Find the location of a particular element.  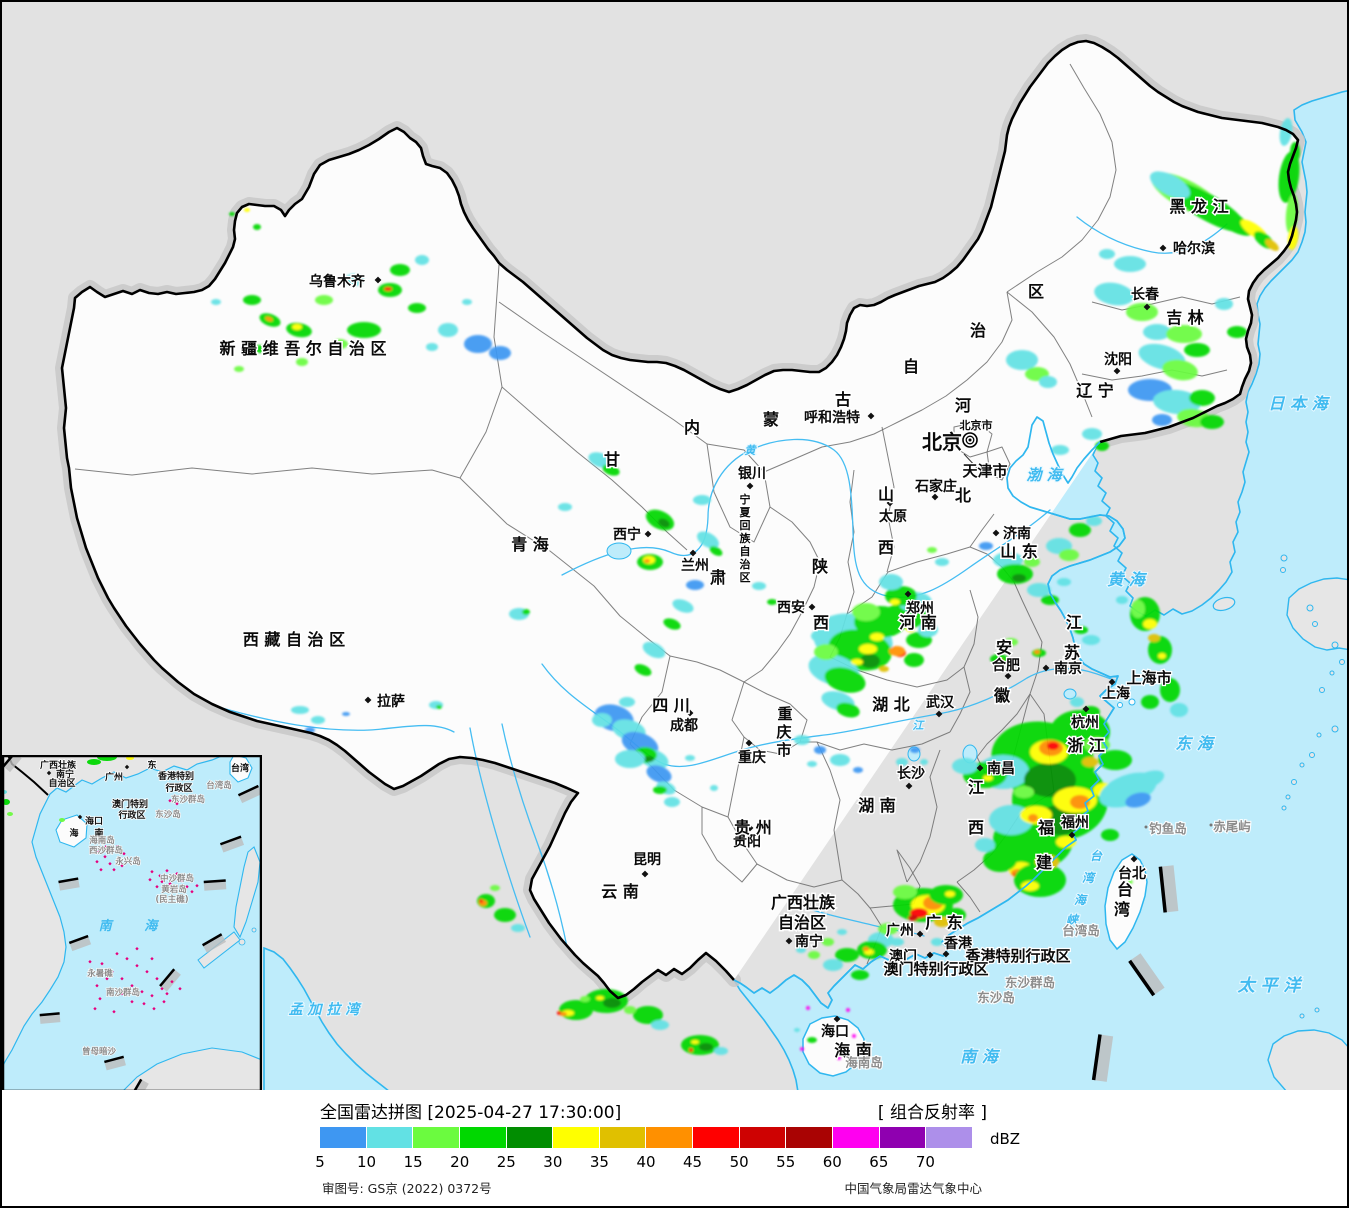

lake is located at coordinates (1070, 694).